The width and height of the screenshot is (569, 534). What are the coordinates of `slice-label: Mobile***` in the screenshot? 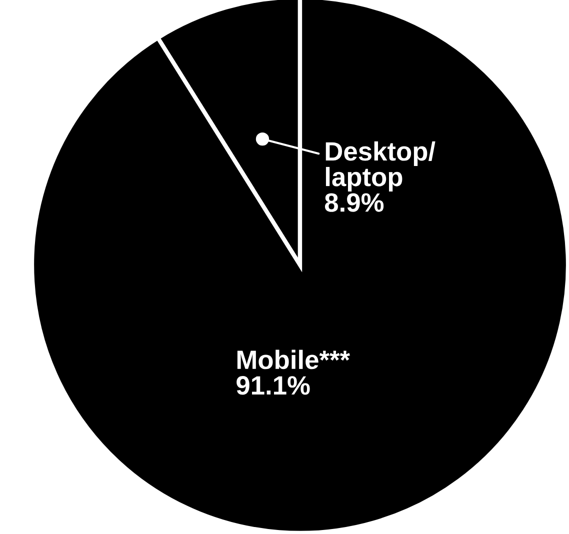 It's located at (293, 360).